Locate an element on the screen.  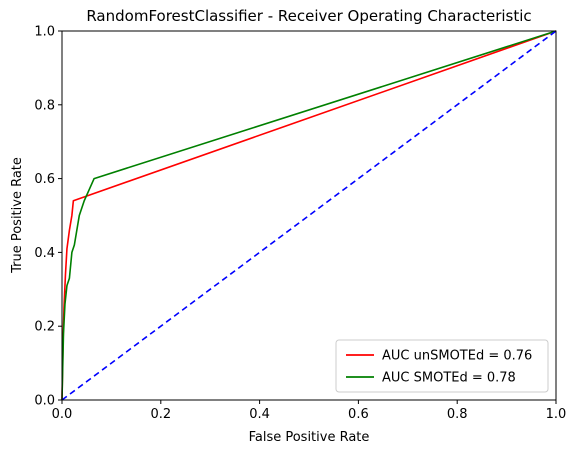
legend: AUC unSMOTEd = 0.76 AUC SMOTEd = 0.78 is located at coordinates (442, 366).